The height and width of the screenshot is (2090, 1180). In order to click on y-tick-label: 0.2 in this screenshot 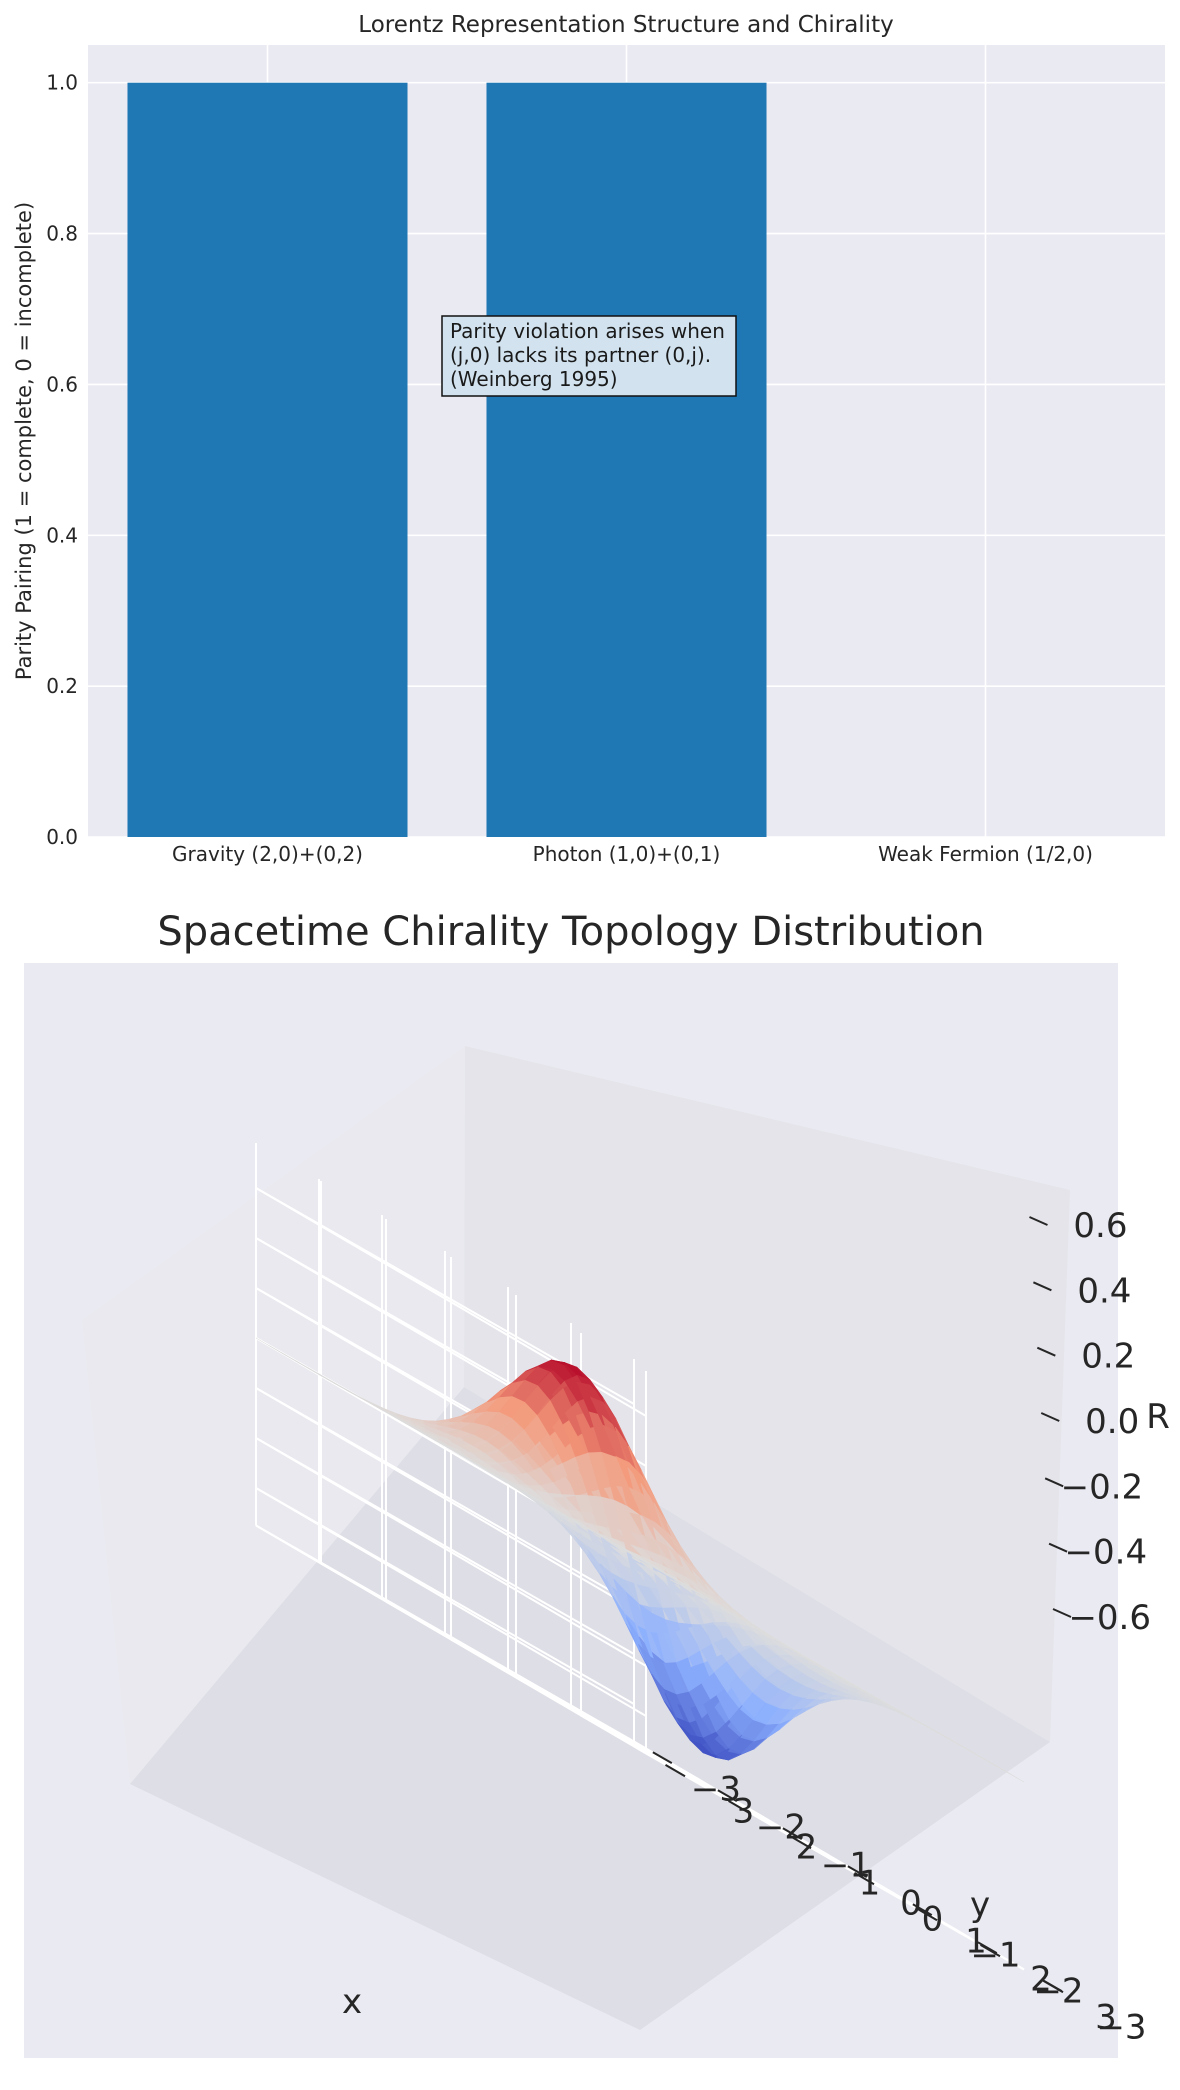, I will do `click(62, 686)`.